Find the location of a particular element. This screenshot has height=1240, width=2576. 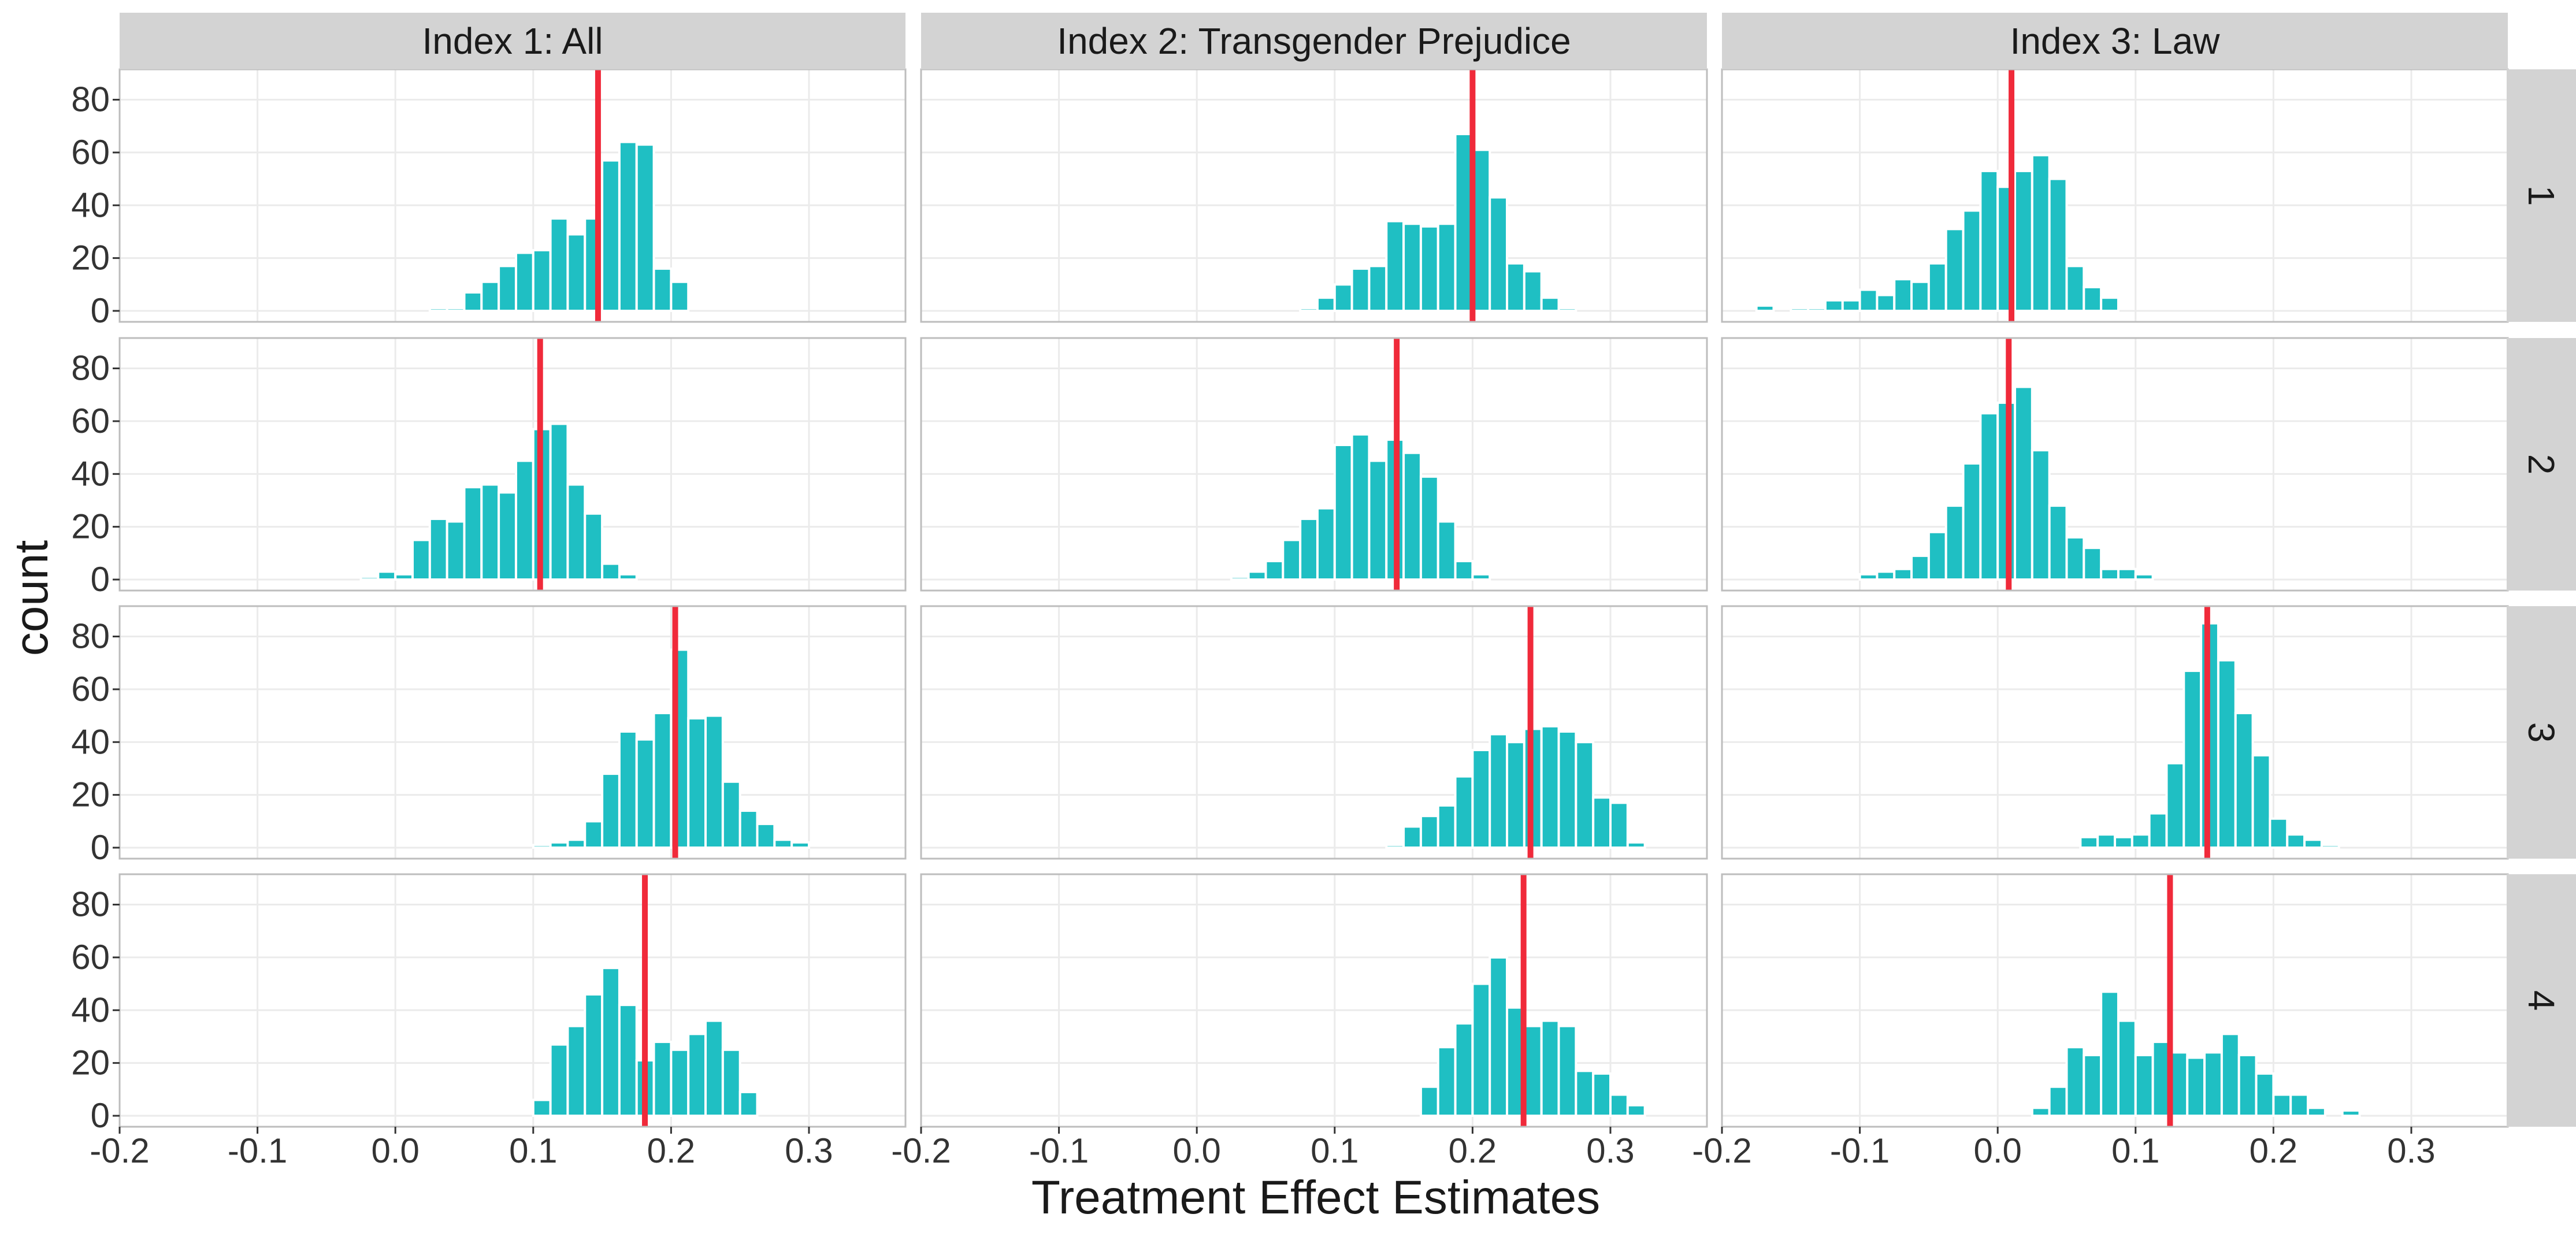

column-strip-label: Index 1: All is located at coordinates (512, 41).